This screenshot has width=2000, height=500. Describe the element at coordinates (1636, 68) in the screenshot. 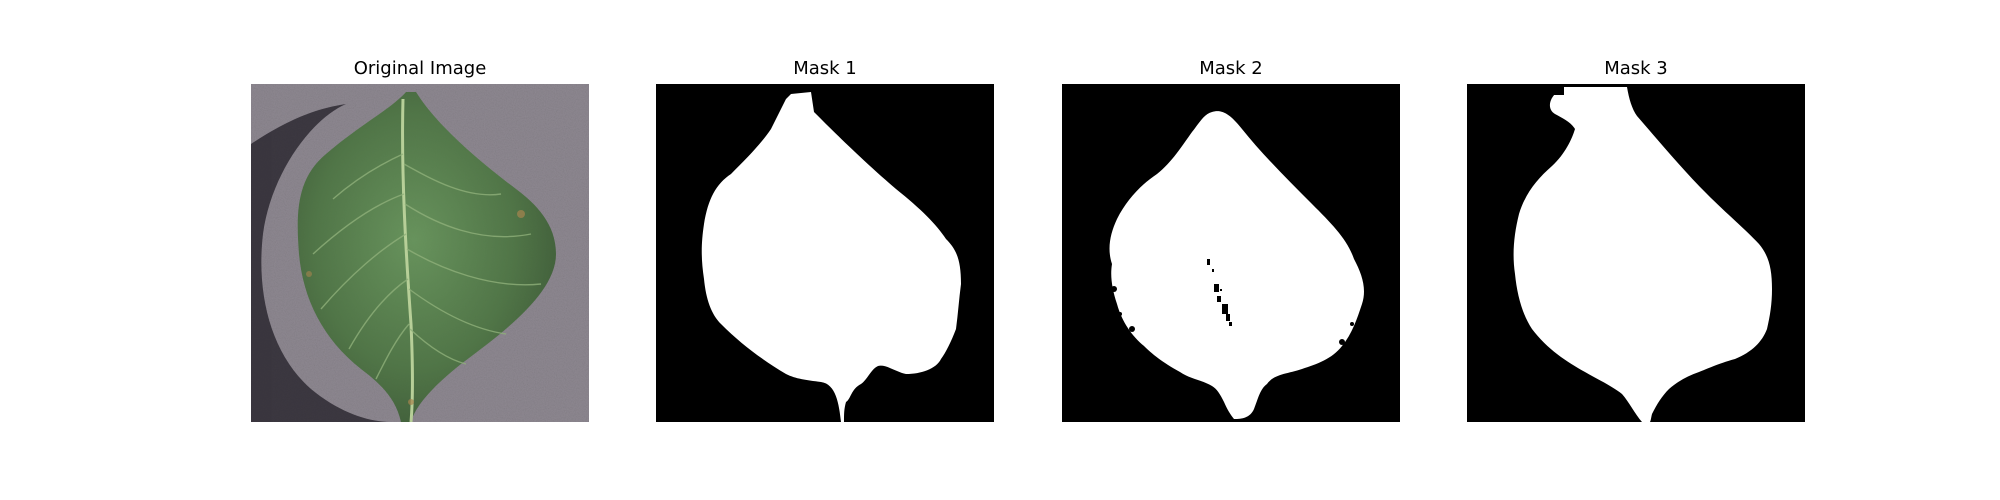

I see `panel-title-mask-3: Mask 3` at that location.